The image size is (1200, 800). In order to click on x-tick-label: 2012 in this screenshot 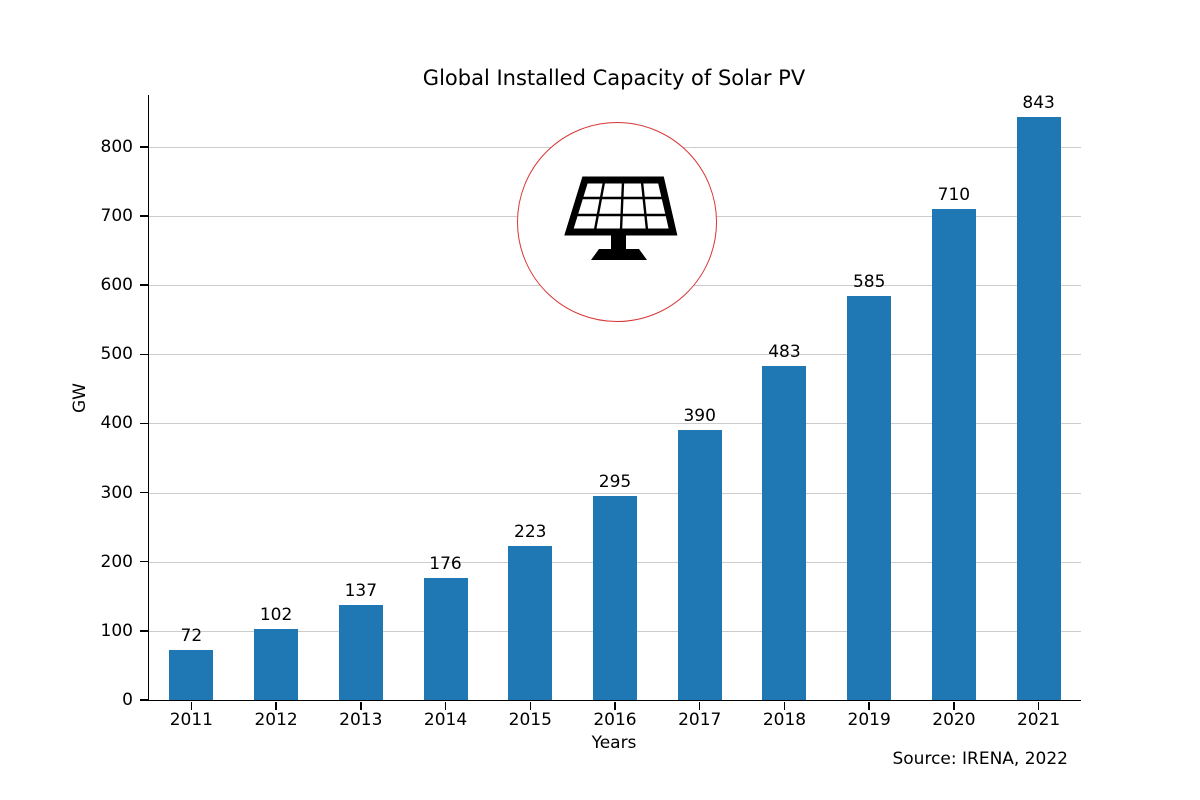, I will do `click(276, 720)`.